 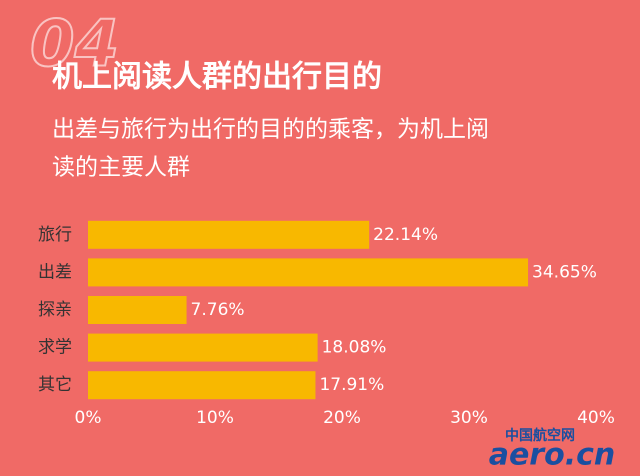 What do you see at coordinates (351, 385) in the screenshot?
I see `value-label: 17.91%` at bounding box center [351, 385].